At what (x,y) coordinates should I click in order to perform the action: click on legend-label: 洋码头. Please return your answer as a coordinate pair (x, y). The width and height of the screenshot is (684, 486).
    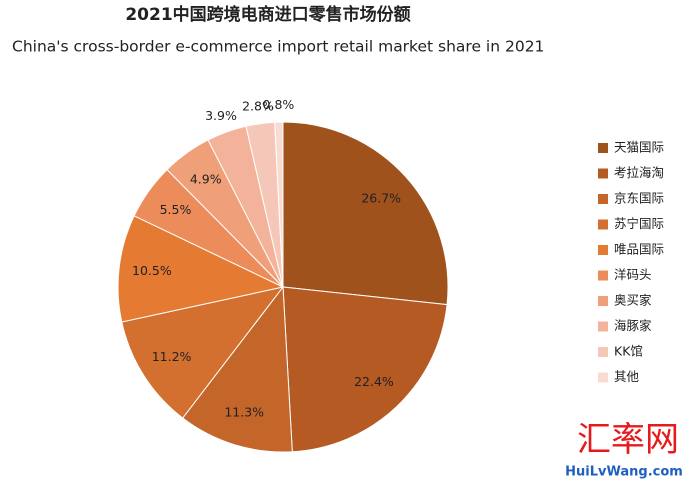
    Looking at the image, I should click on (633, 274).